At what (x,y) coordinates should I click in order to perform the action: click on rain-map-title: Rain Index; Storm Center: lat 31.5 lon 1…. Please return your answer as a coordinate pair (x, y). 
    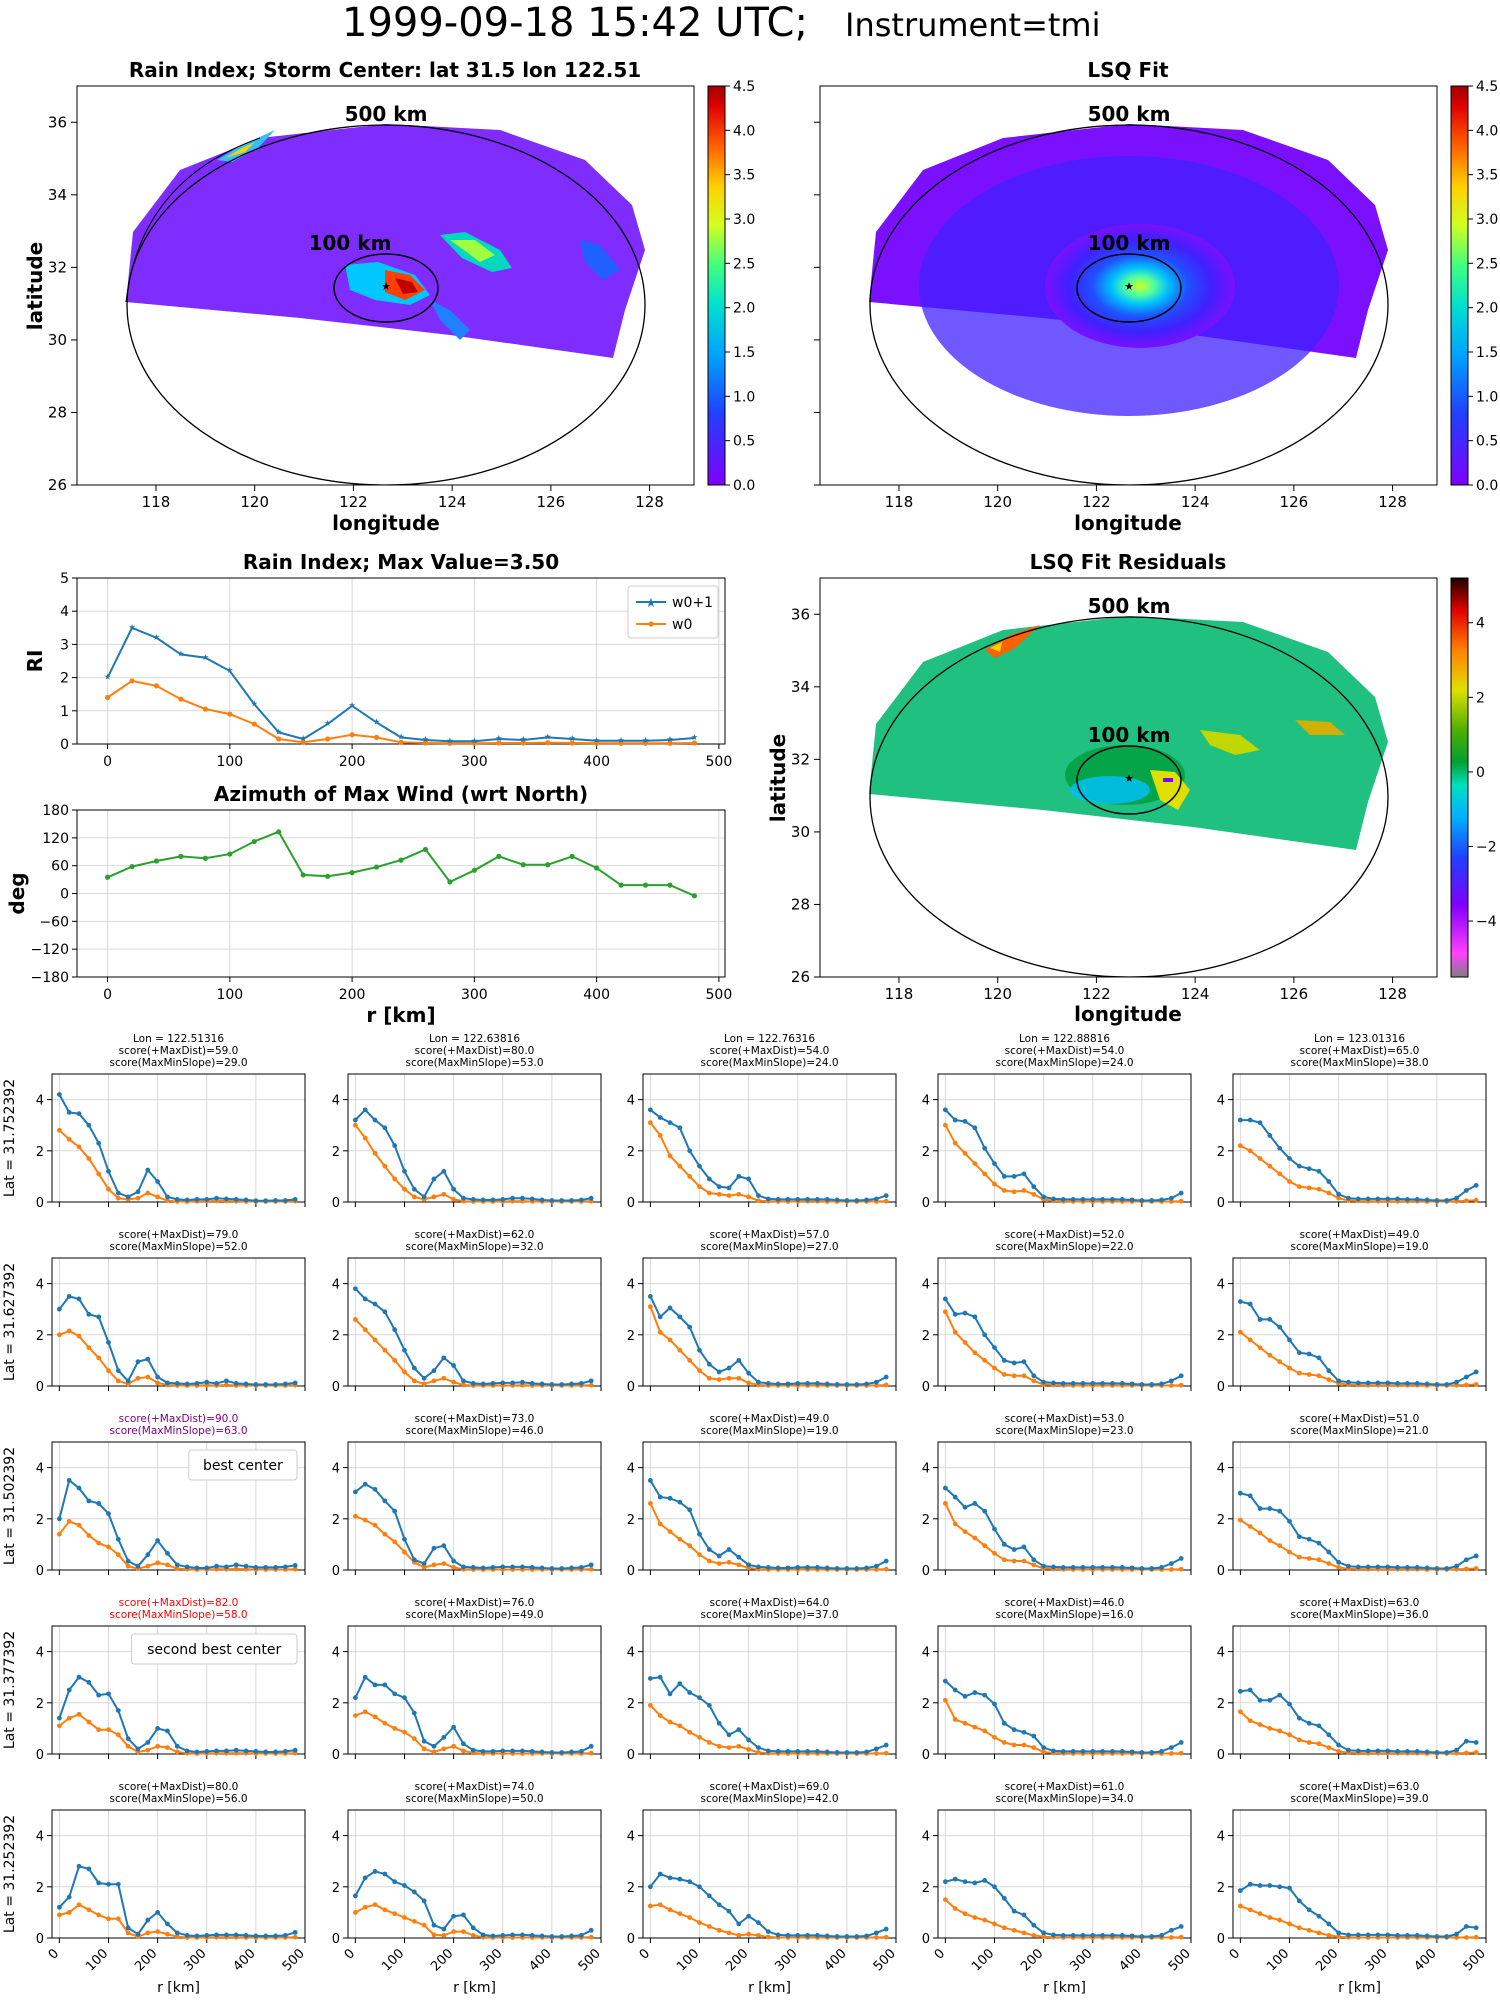
    Looking at the image, I should click on (385, 70).